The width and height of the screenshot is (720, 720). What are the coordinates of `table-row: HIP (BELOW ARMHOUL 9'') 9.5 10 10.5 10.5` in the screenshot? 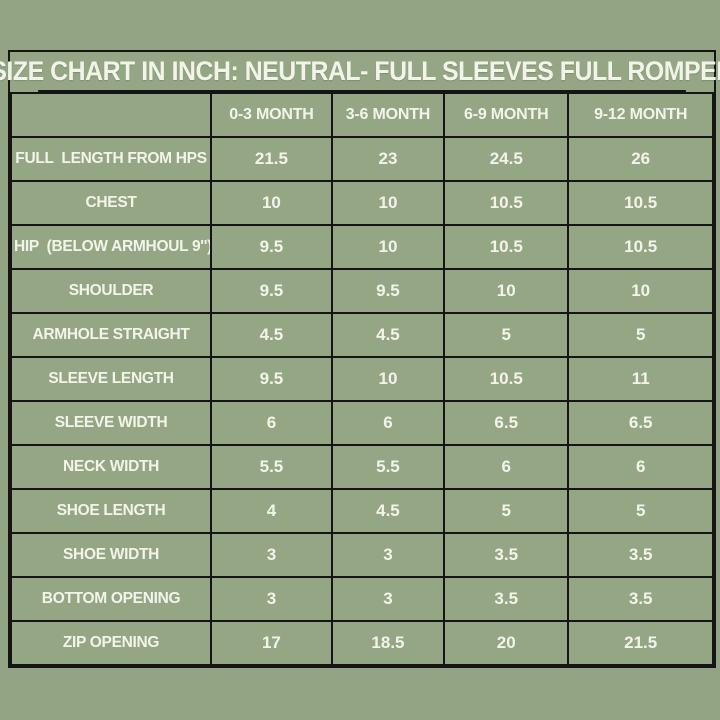 It's located at (361, 247).